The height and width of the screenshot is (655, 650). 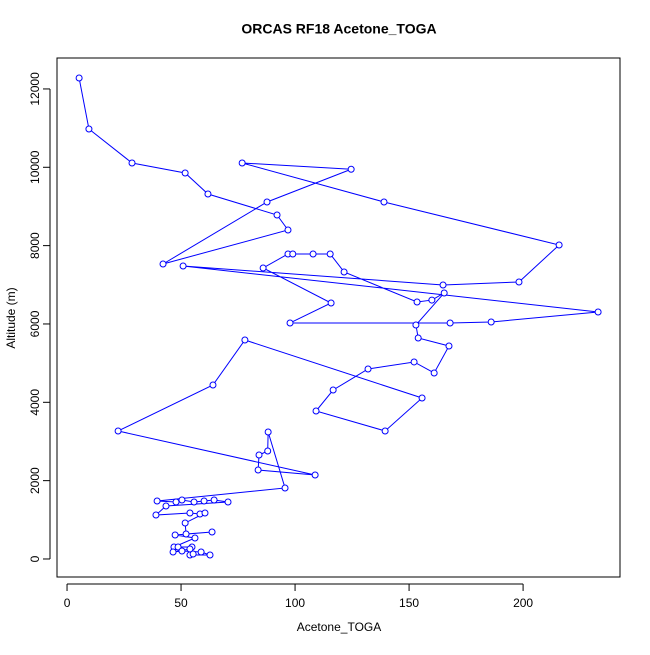 I want to click on y-tick-label: 0, so click(x=35, y=558).